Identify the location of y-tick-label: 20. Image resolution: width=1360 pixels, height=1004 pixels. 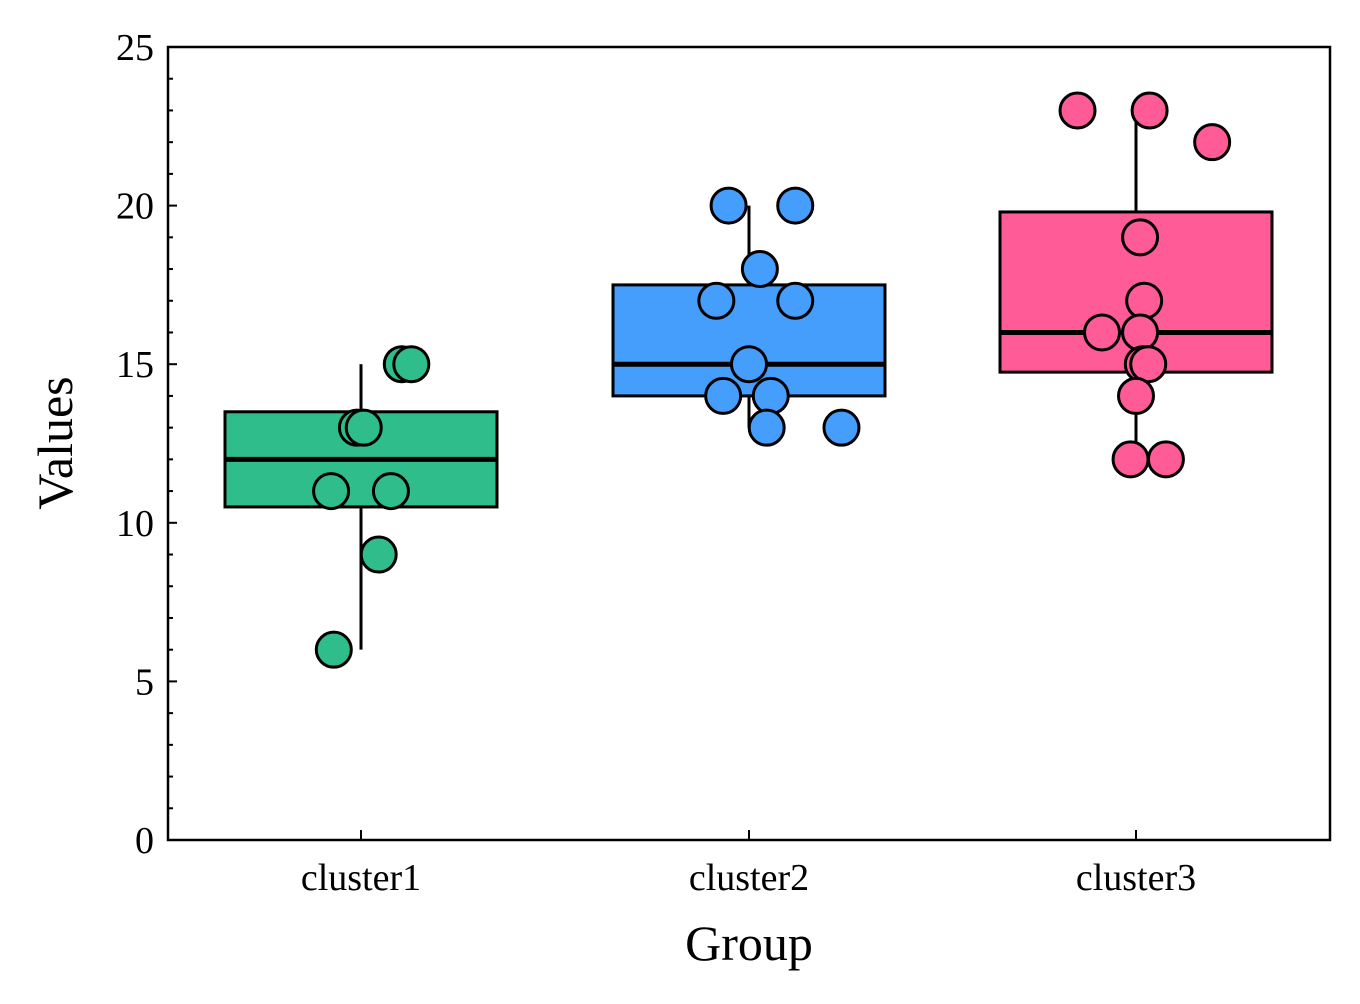
(135, 207).